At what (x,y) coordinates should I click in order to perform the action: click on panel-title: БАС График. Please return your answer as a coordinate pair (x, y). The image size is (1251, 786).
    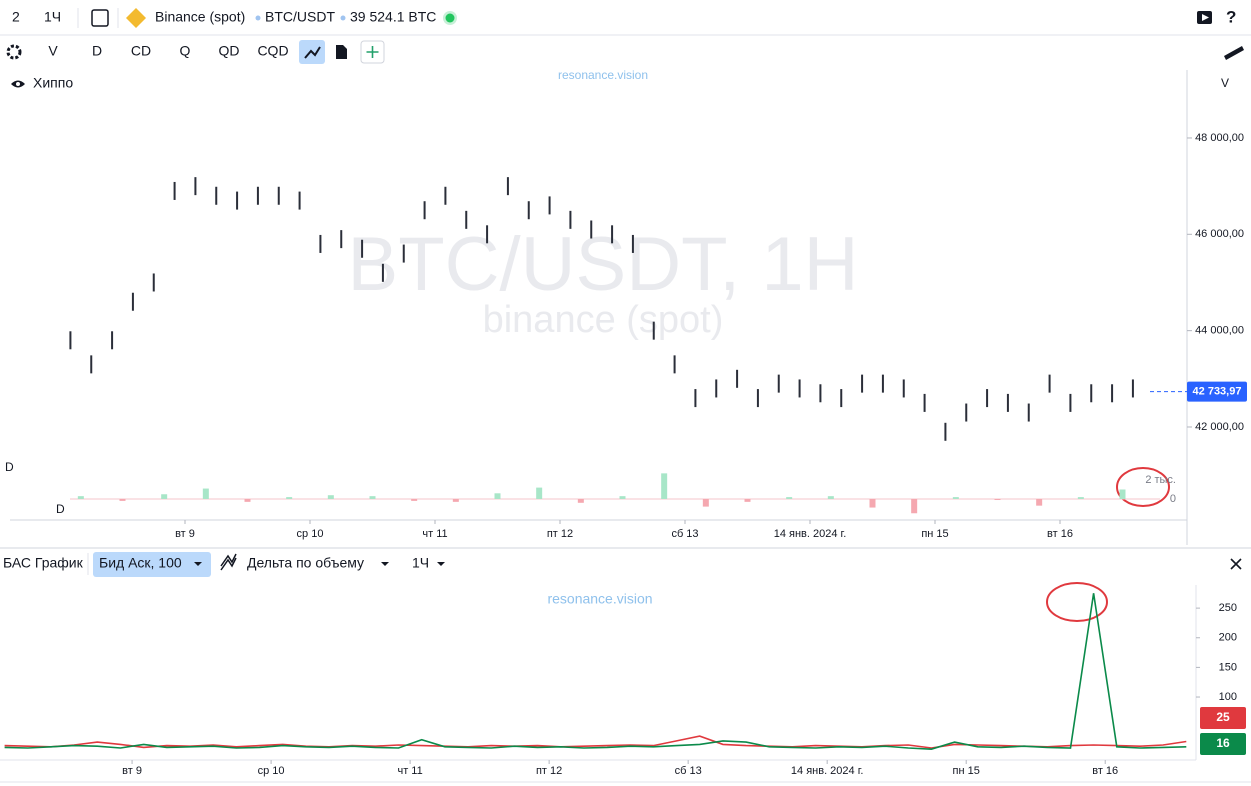
    Looking at the image, I should click on (43, 563).